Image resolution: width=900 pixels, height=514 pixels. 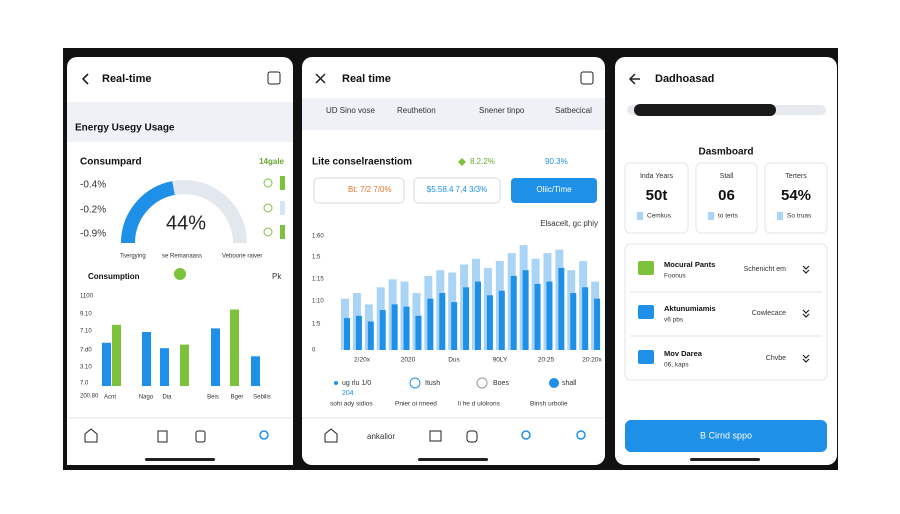 What do you see at coordinates (684, 79) in the screenshot?
I see `panel-title: Dadhoasad` at bounding box center [684, 79].